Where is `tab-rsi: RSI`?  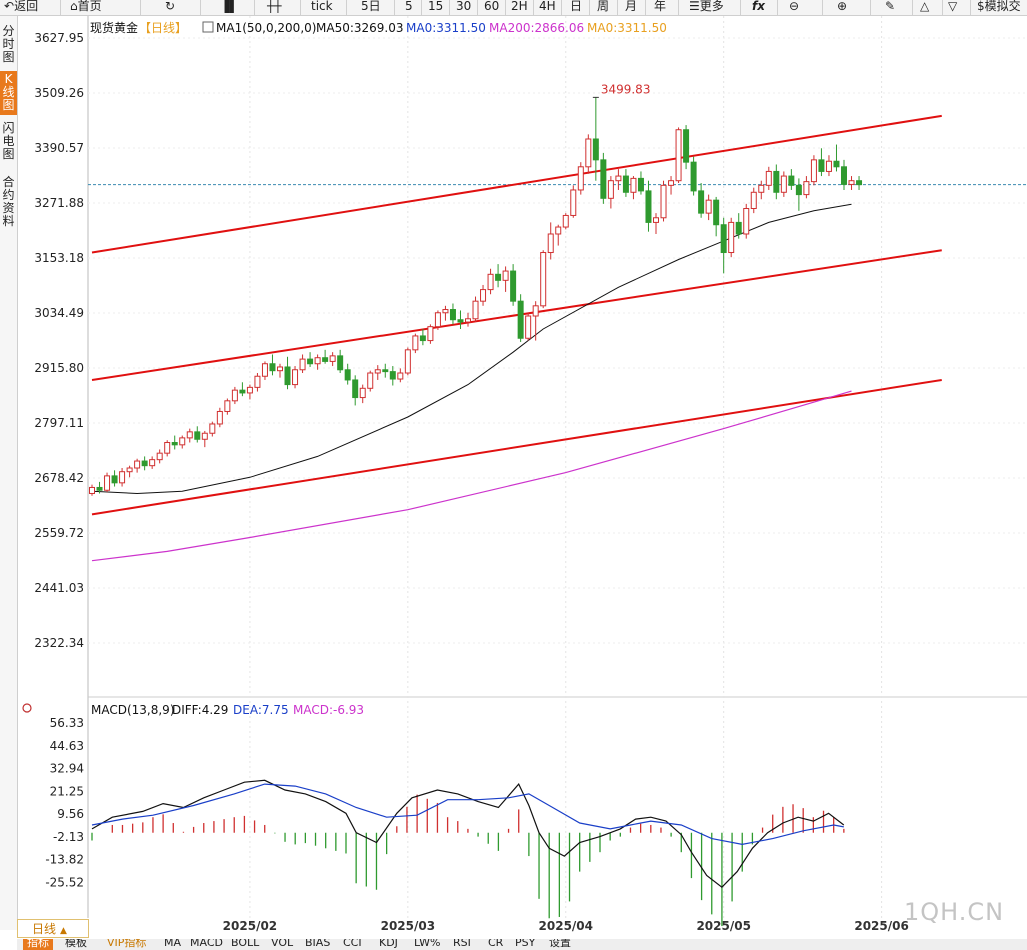 tab-rsi: RSI is located at coordinates (462, 944).